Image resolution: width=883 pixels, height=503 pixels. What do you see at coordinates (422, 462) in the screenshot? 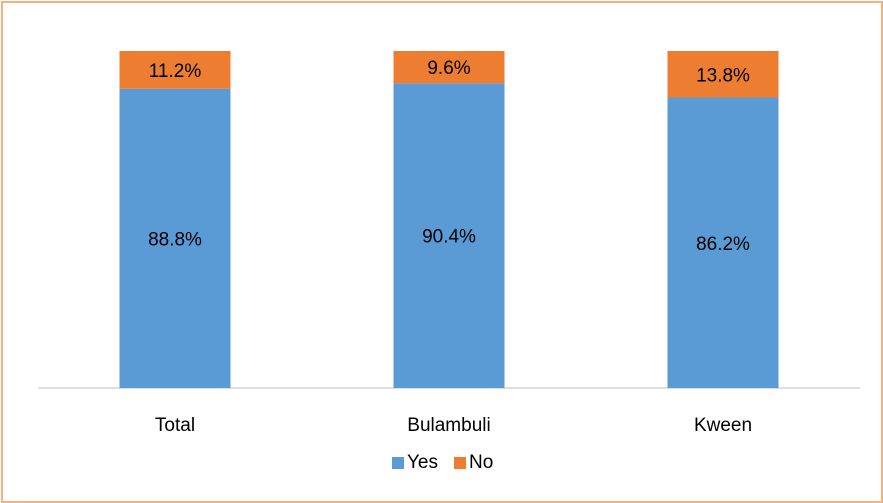
I see `legend-label-yes: Yes` at bounding box center [422, 462].